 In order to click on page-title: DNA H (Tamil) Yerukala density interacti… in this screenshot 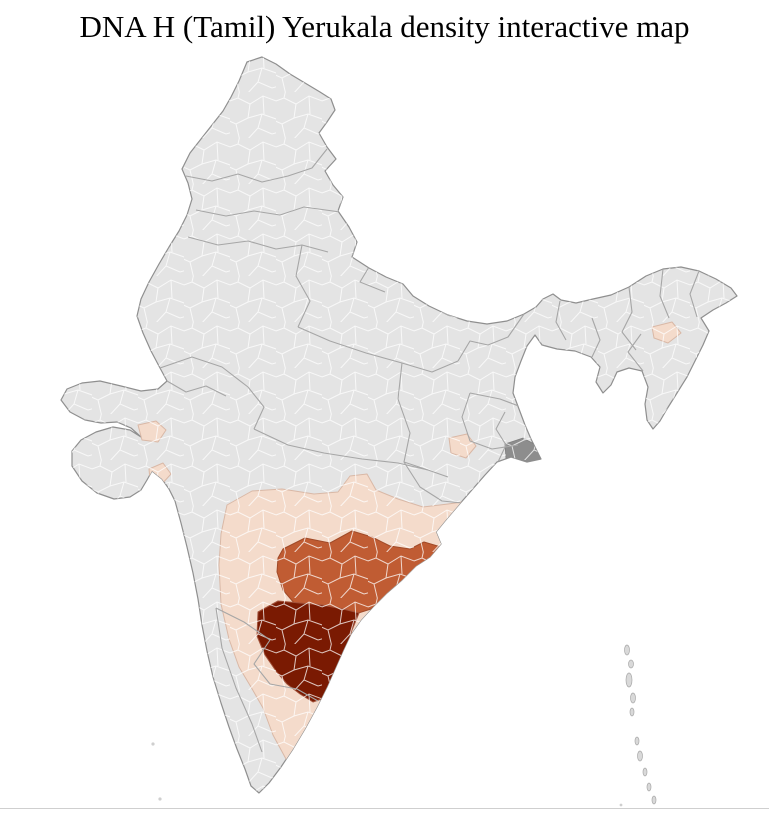, I will do `click(384, 26)`.